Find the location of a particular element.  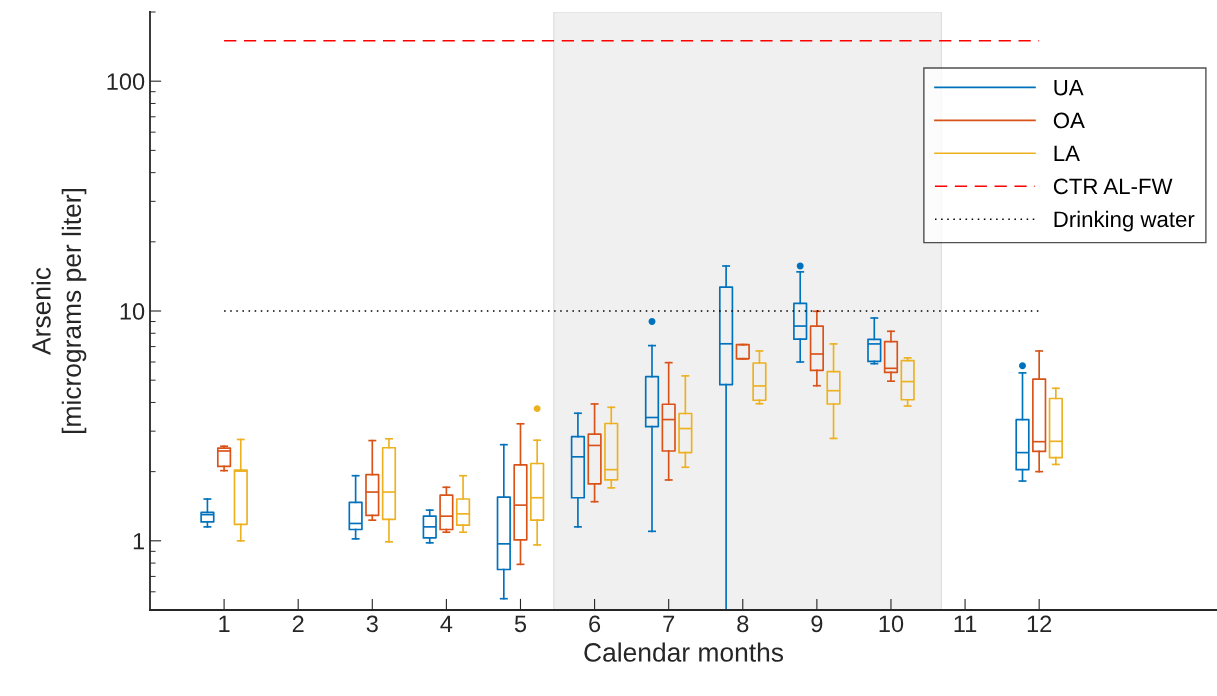

x-tick-label: 12 is located at coordinates (1039, 623).